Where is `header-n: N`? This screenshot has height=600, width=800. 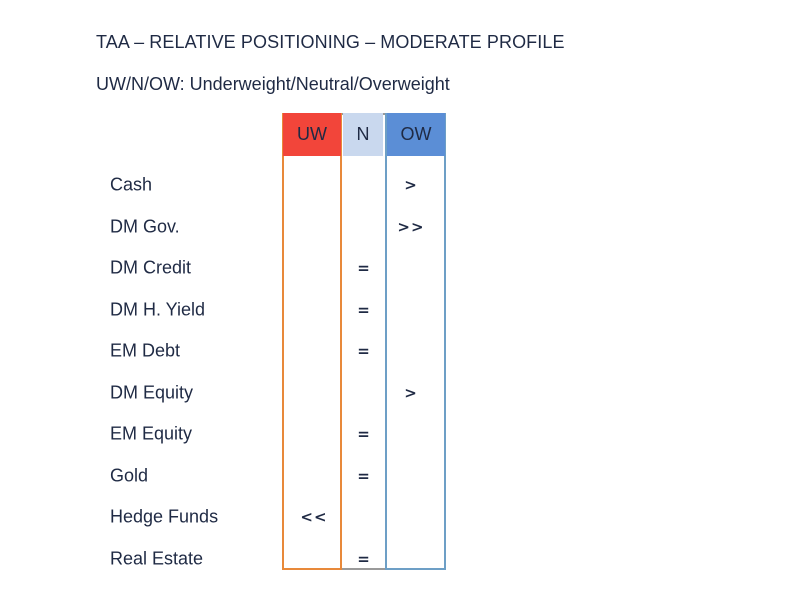
header-n: N is located at coordinates (363, 134).